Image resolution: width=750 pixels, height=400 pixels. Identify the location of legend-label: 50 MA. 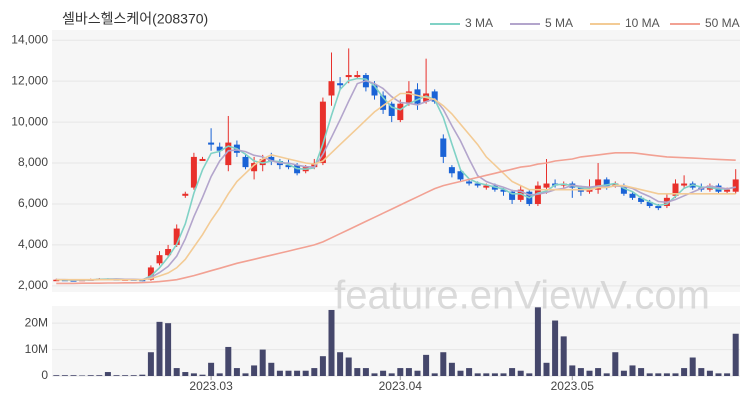
(722, 23).